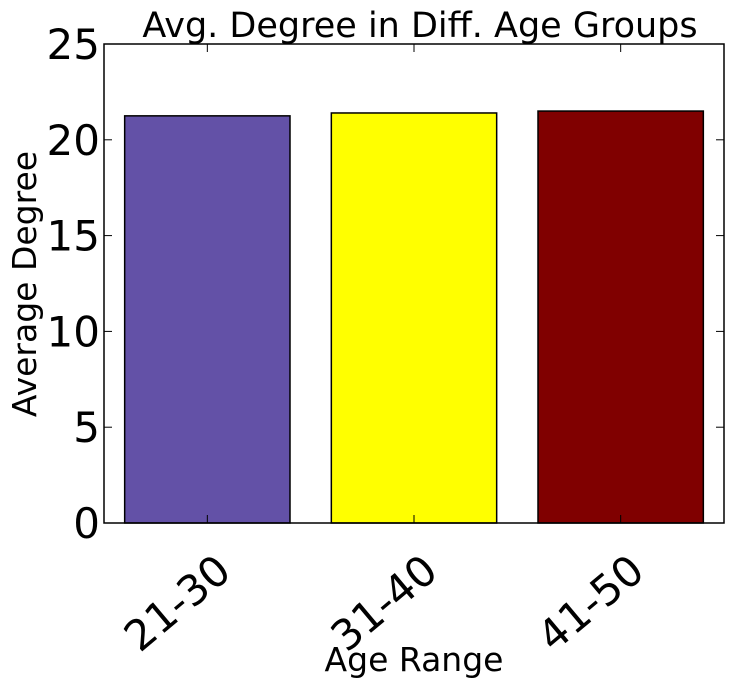 The height and width of the screenshot is (687, 733). I want to click on y-tick-label: 25, so click(73, 44).